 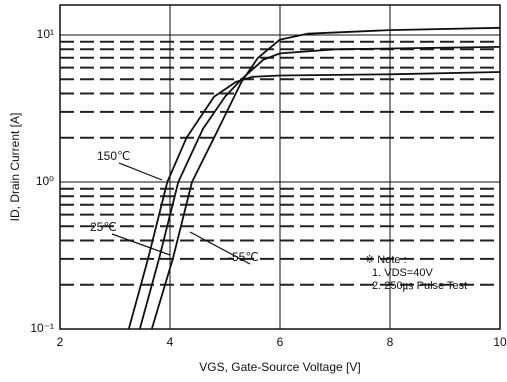 I want to click on series-label: 25℃, so click(x=103, y=227).